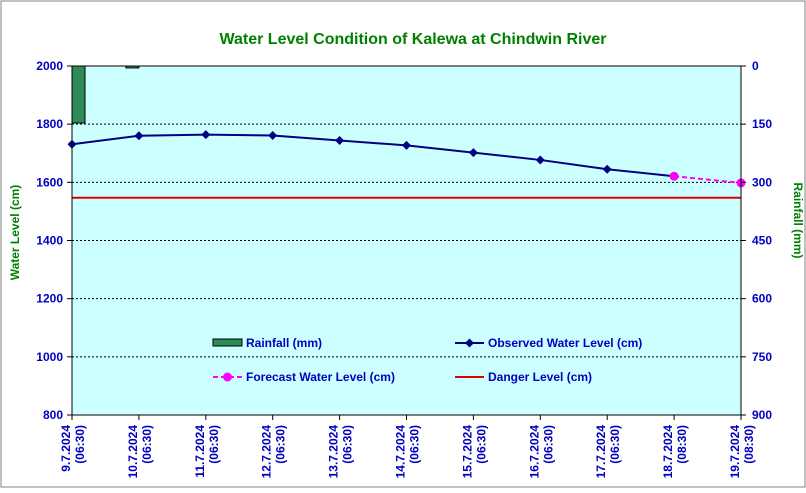 This screenshot has width=806, height=493. I want to click on x-tick-date: 13.7.2024, so click(334, 452).